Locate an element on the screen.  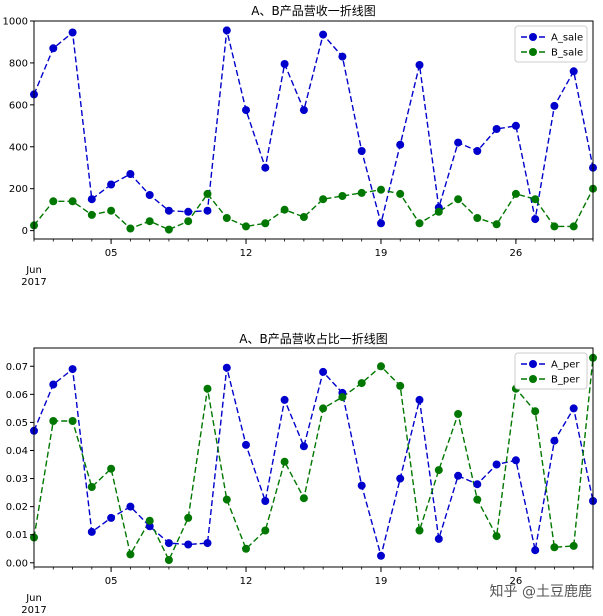
y-tick-label: 0.00 is located at coordinates (17, 563).